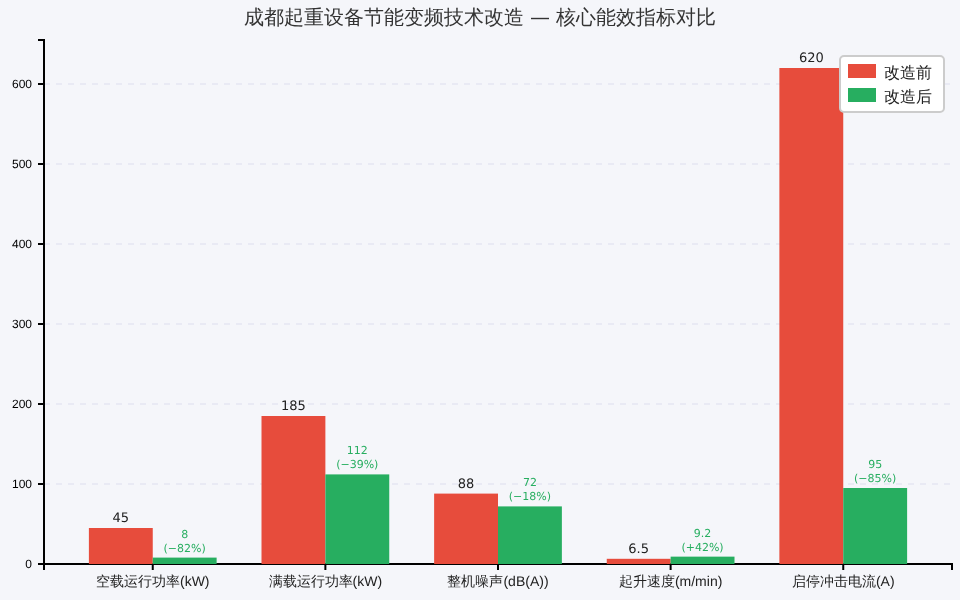  What do you see at coordinates (908, 97) in the screenshot?
I see `legend-label: 改造后` at bounding box center [908, 97].